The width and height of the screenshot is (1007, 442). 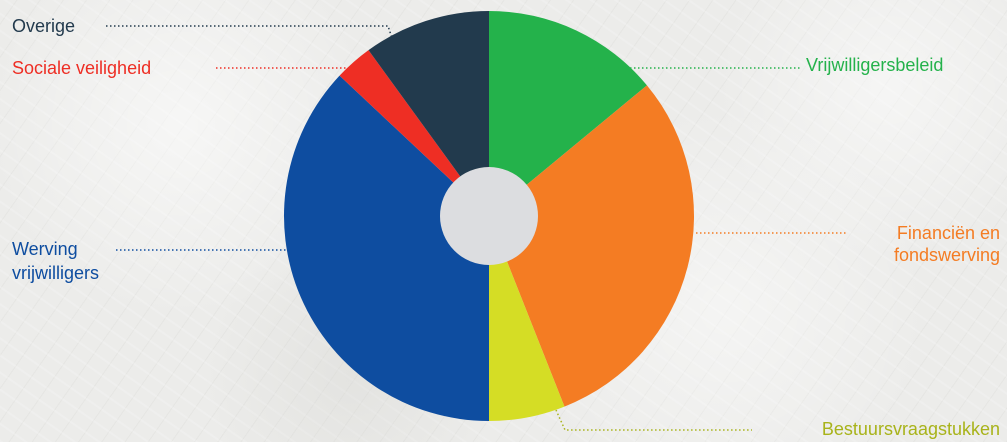 I want to click on label-line: Vrijwilligersbeleid, so click(x=874, y=65).